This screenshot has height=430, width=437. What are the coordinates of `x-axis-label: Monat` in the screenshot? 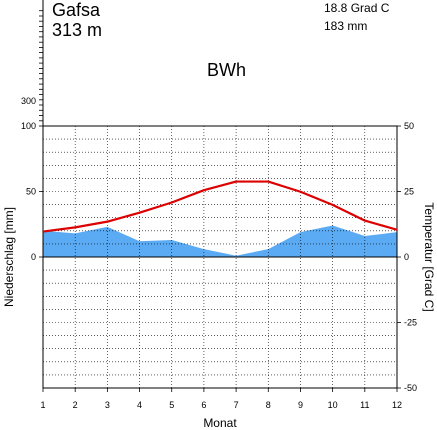 It's located at (220, 423).